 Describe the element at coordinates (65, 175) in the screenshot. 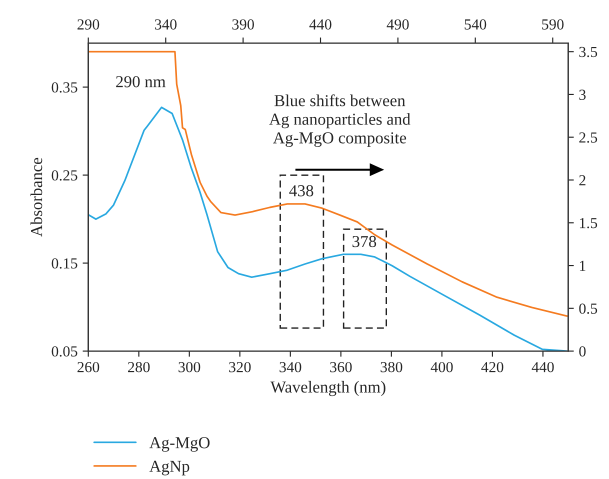

I see `y-tick-label: 0.25` at that location.